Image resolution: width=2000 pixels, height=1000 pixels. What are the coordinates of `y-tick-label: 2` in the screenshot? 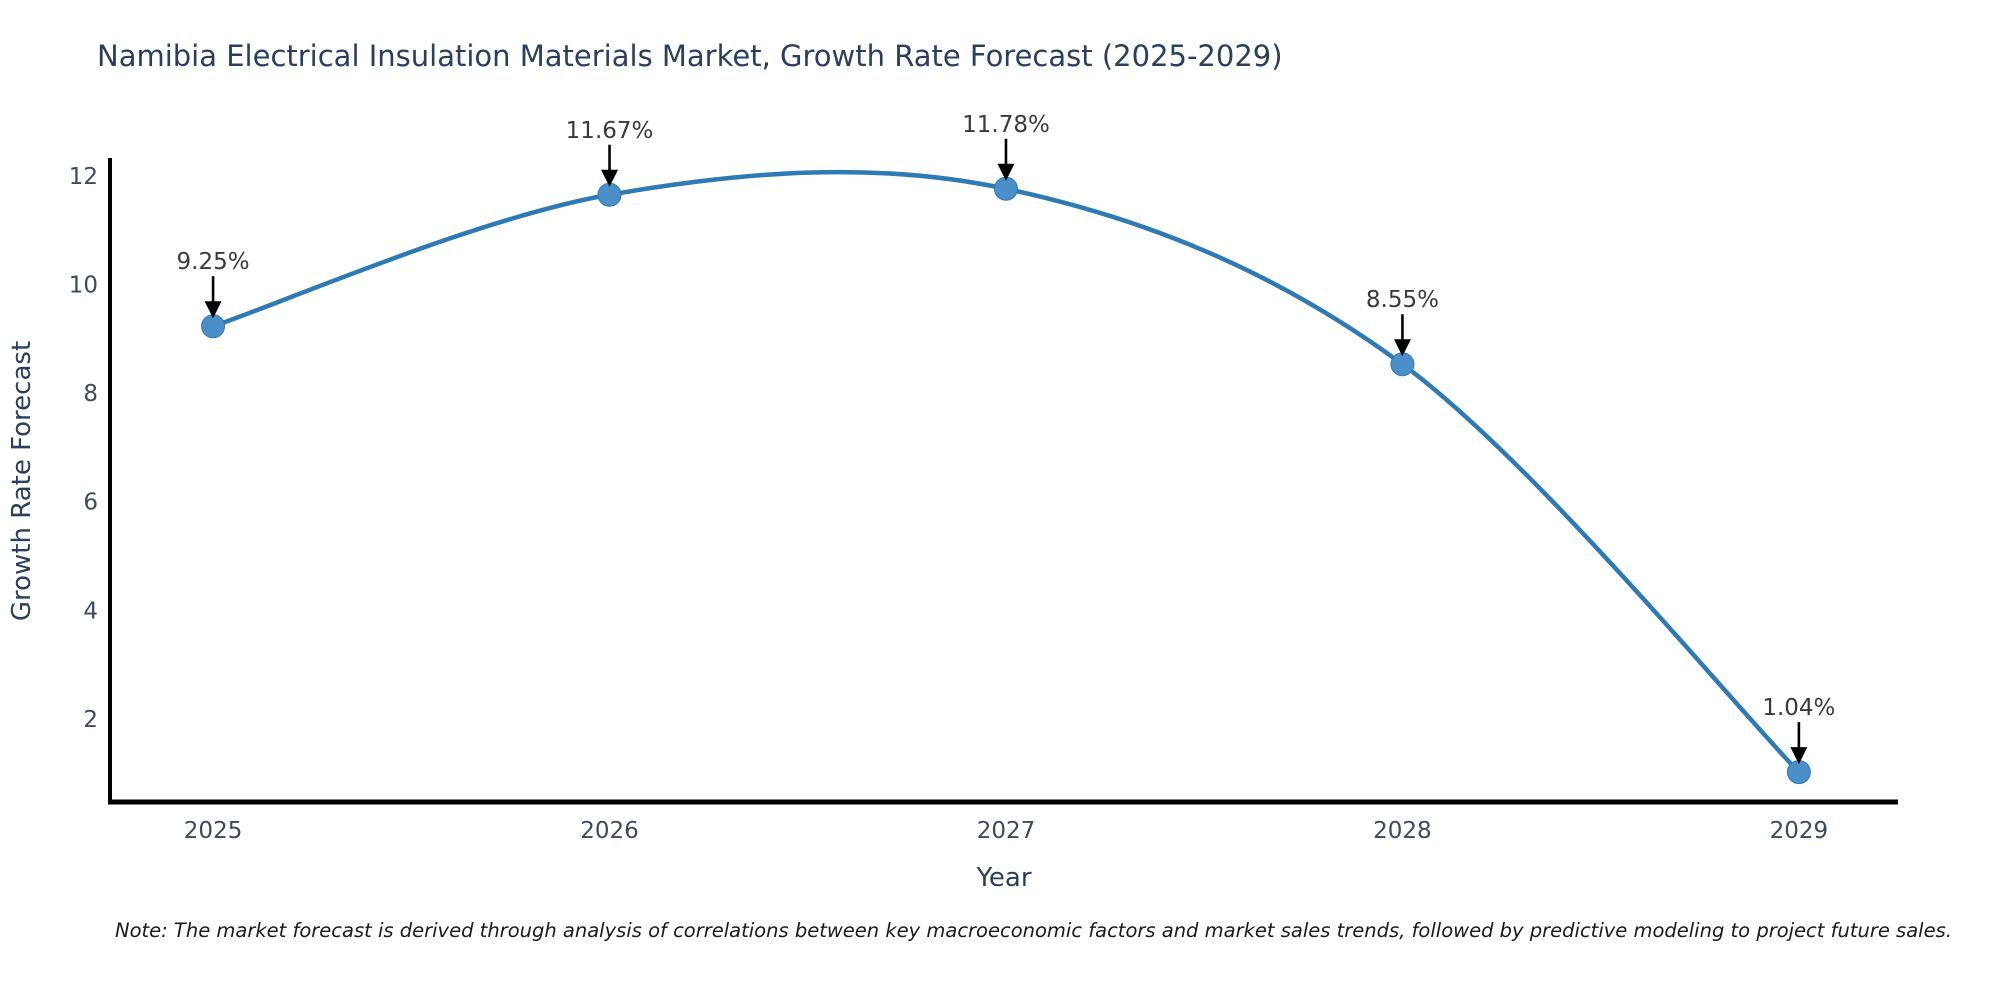 It's located at (90, 720).